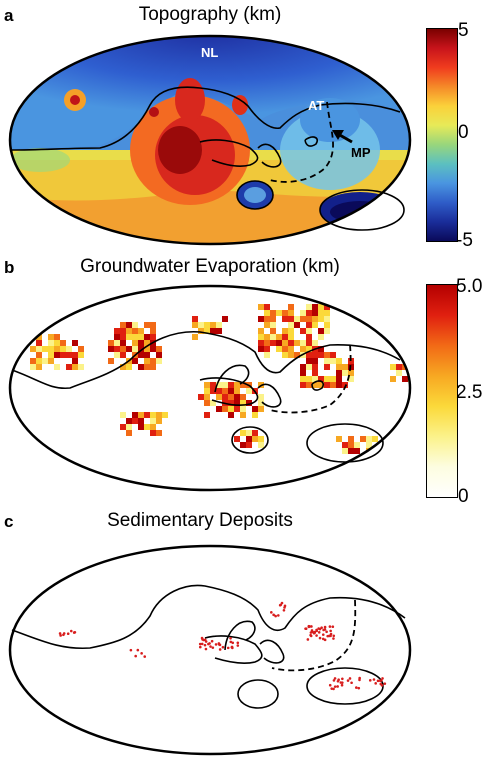 This screenshot has height=765, width=500. What do you see at coordinates (9, 521) in the screenshot?
I see `panel-c-letter: c` at bounding box center [9, 521].